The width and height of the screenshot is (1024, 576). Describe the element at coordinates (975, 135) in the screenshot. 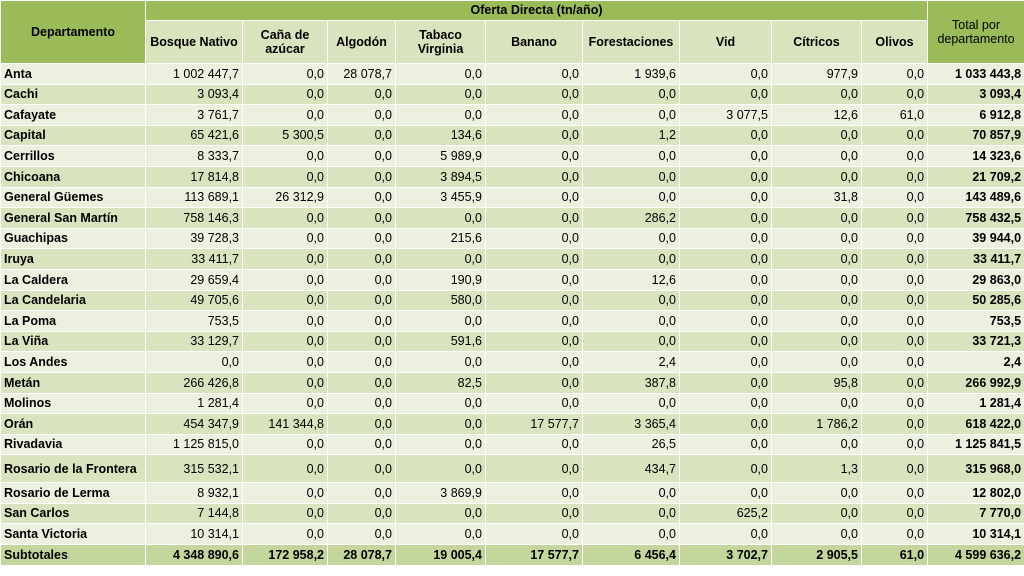

I see `total-cell: 70 857,9` at that location.